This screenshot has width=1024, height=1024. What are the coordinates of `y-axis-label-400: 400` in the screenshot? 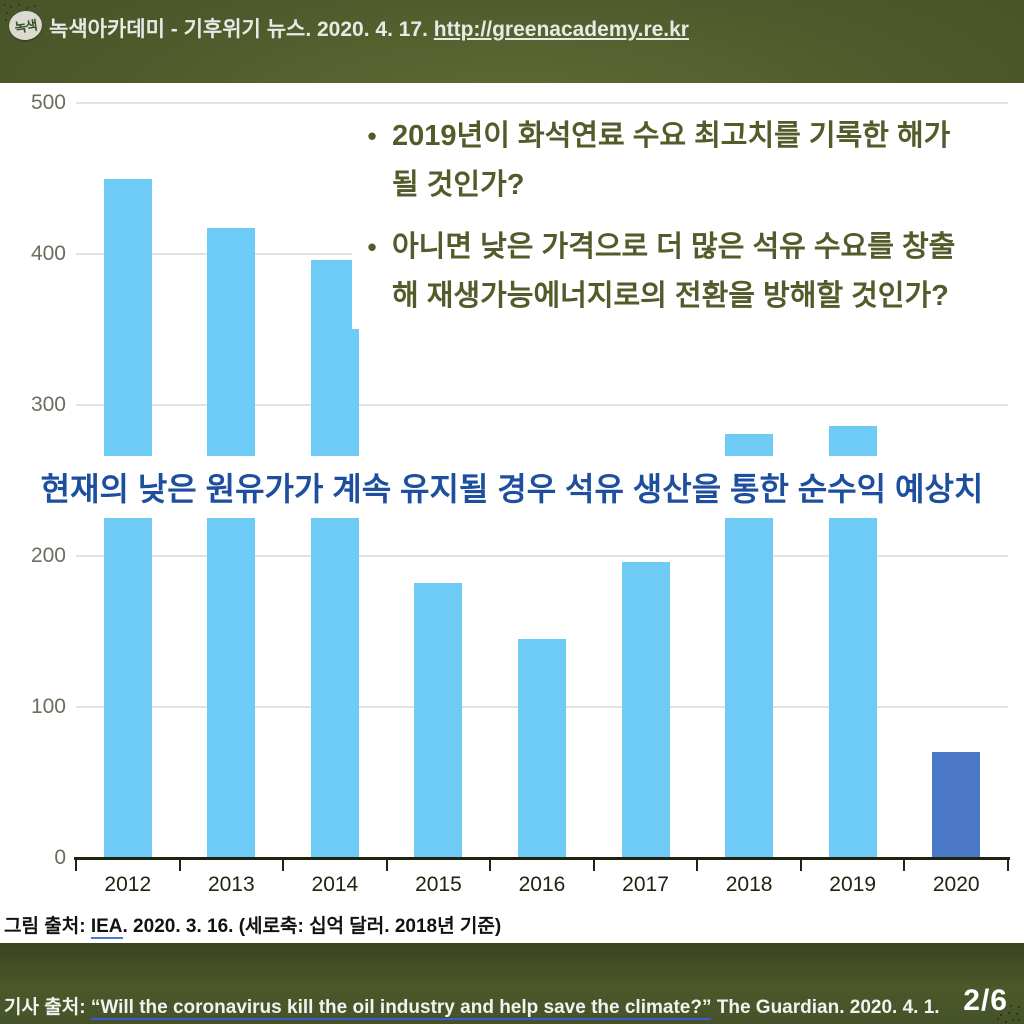 It's located at (48, 253).